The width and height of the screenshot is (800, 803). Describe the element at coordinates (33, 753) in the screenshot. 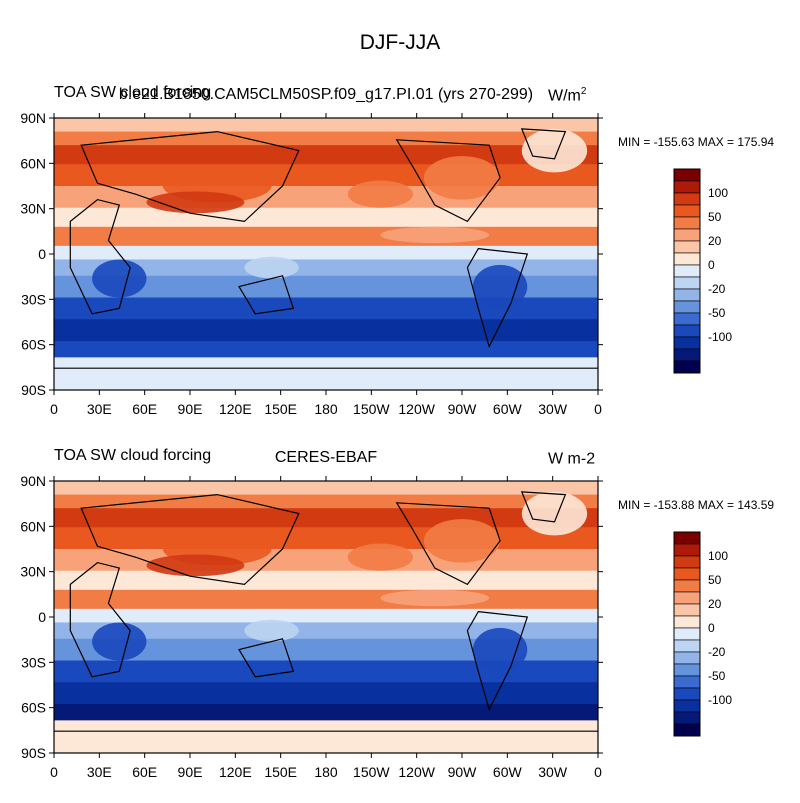

I see `y-tick-label: 90S` at that location.